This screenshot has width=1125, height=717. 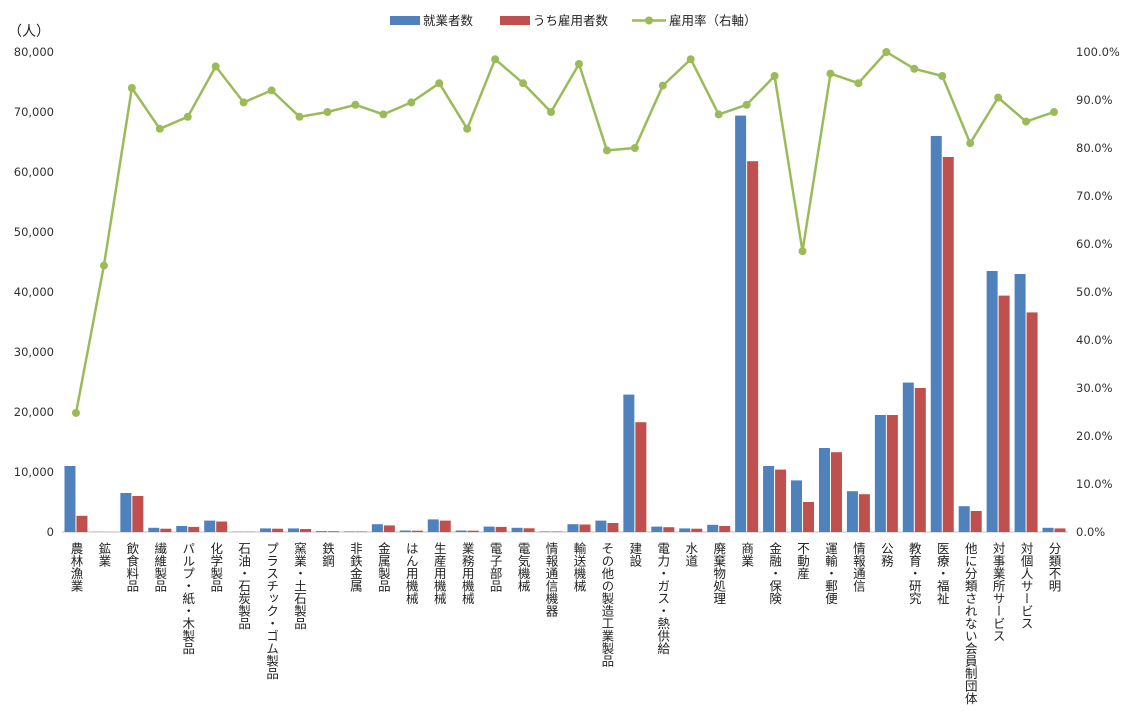 What do you see at coordinates (1094, 244) in the screenshot?
I see `y-right-tick-label: 60.0%` at bounding box center [1094, 244].